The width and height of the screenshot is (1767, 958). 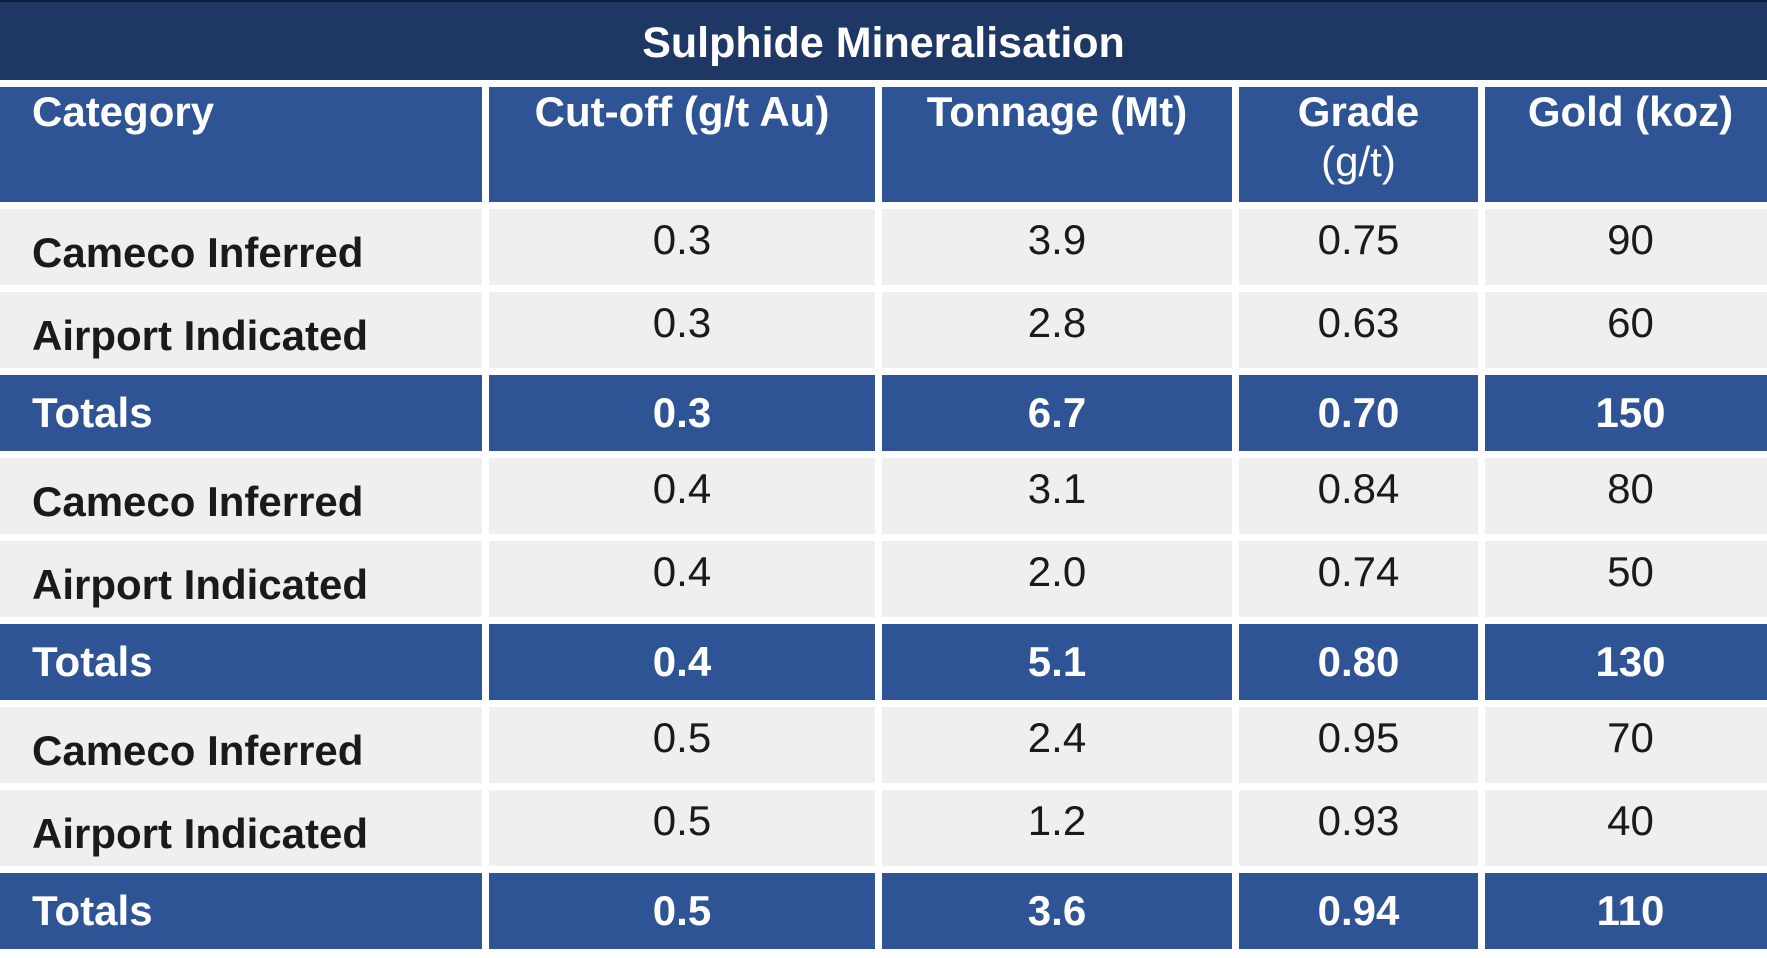 I want to click on header-cutoff: Cut-off (g/t Au), so click(x=682, y=144).